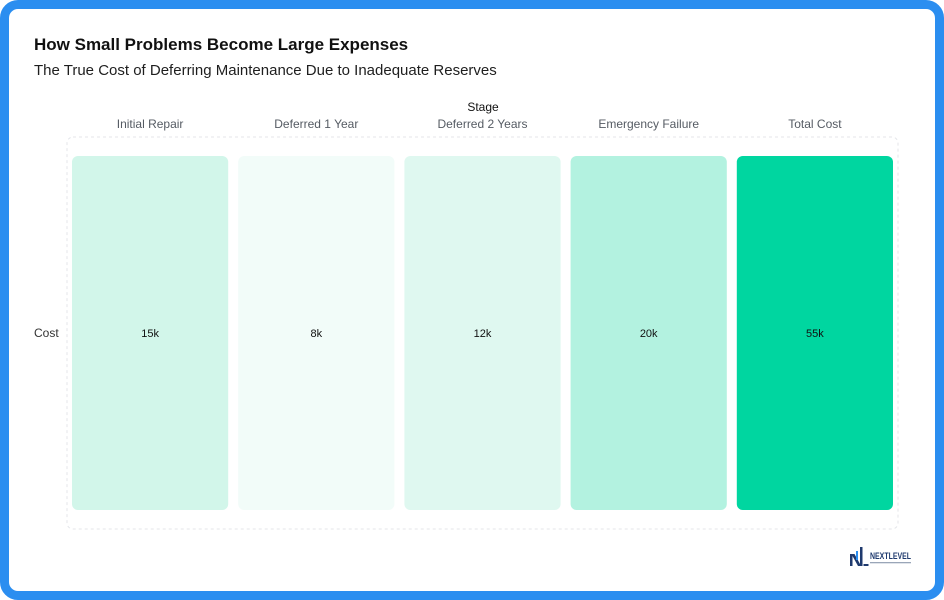 The image size is (944, 600). Describe the element at coordinates (150, 124) in the screenshot. I see `x-tick-label: Initial Repair` at that location.